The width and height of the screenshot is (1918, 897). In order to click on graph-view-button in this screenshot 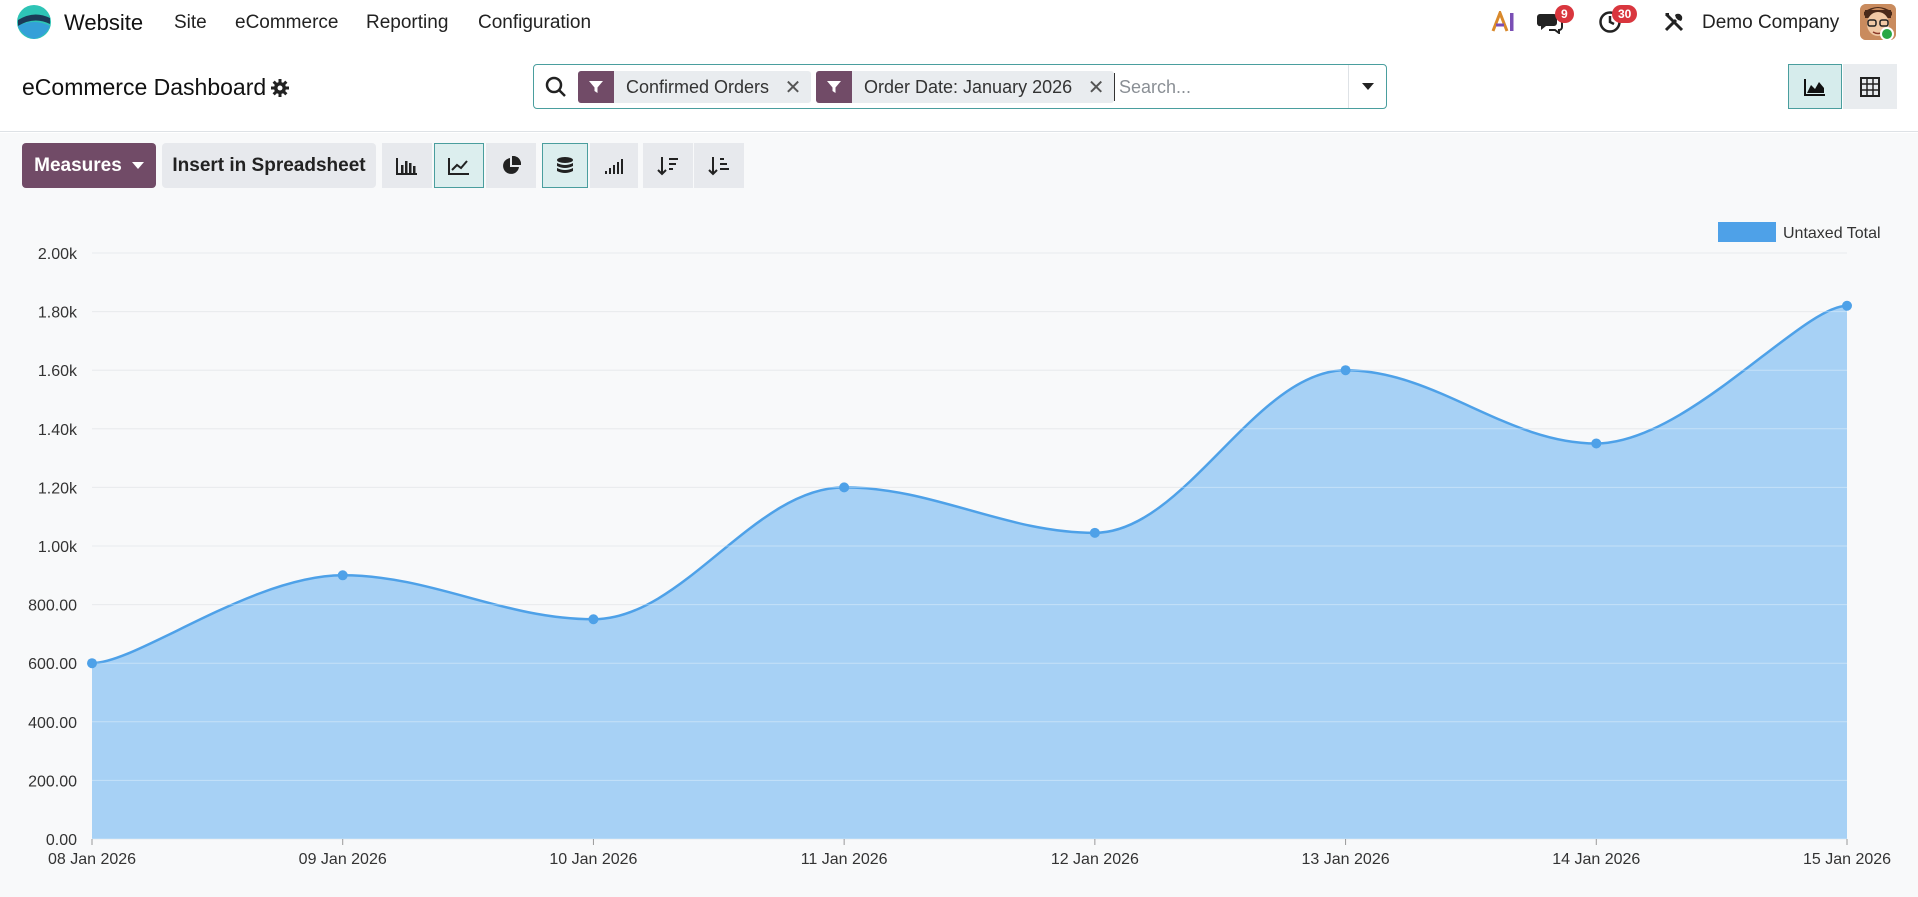, I will do `click(1815, 86)`.